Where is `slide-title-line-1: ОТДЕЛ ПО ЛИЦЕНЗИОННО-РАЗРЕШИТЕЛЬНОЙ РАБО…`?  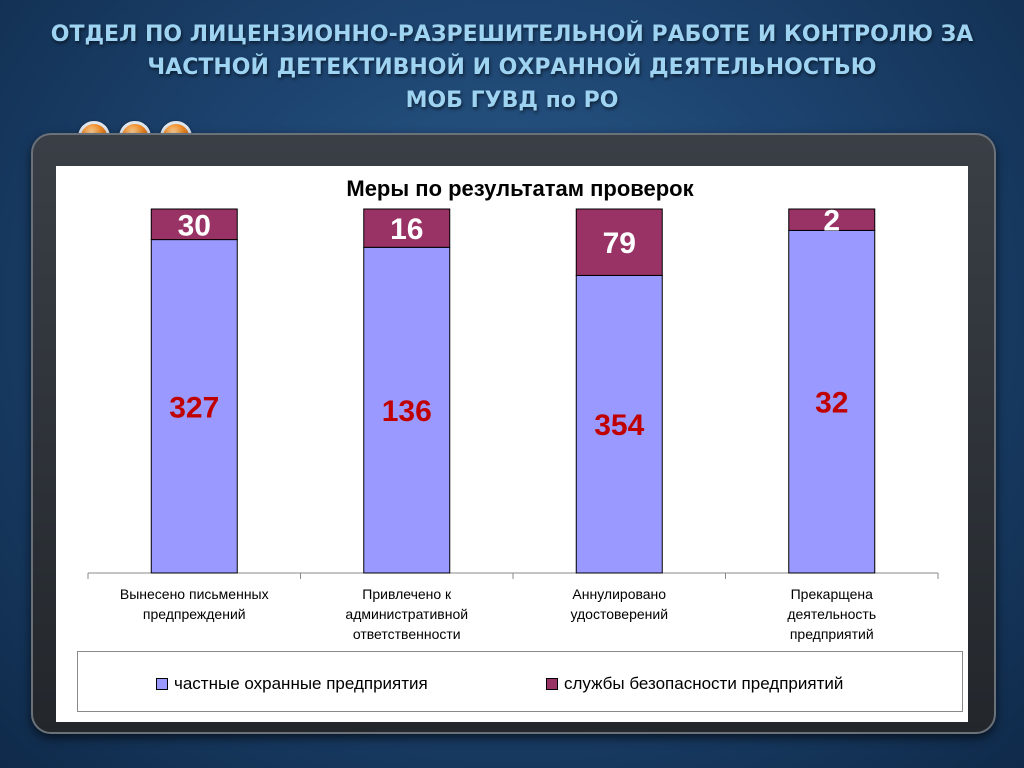
slide-title-line-1: ОТДЕЛ ПО ЛИЦЕНЗИОННО-РАЗРЕШИТЕЛЬНОЙ РАБО… is located at coordinates (512, 34).